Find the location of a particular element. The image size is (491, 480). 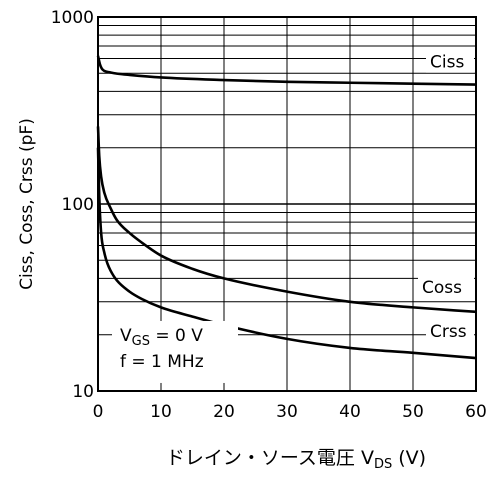

x-tick-label: 10 is located at coordinates (161, 412).